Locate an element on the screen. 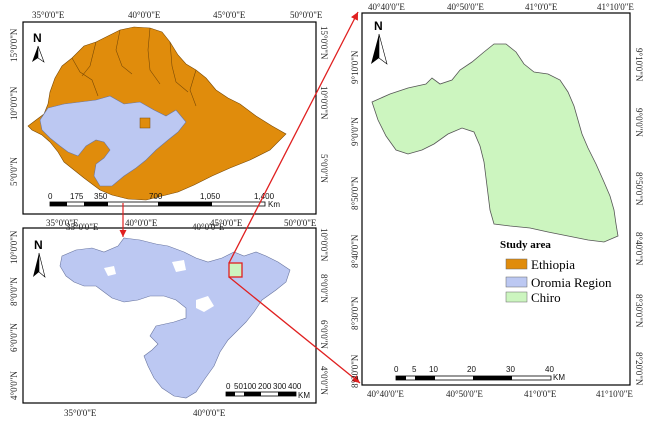 Image resolution: width=669 pixels, height=431 pixels. scale-b-label-4: 300 is located at coordinates (280, 386).